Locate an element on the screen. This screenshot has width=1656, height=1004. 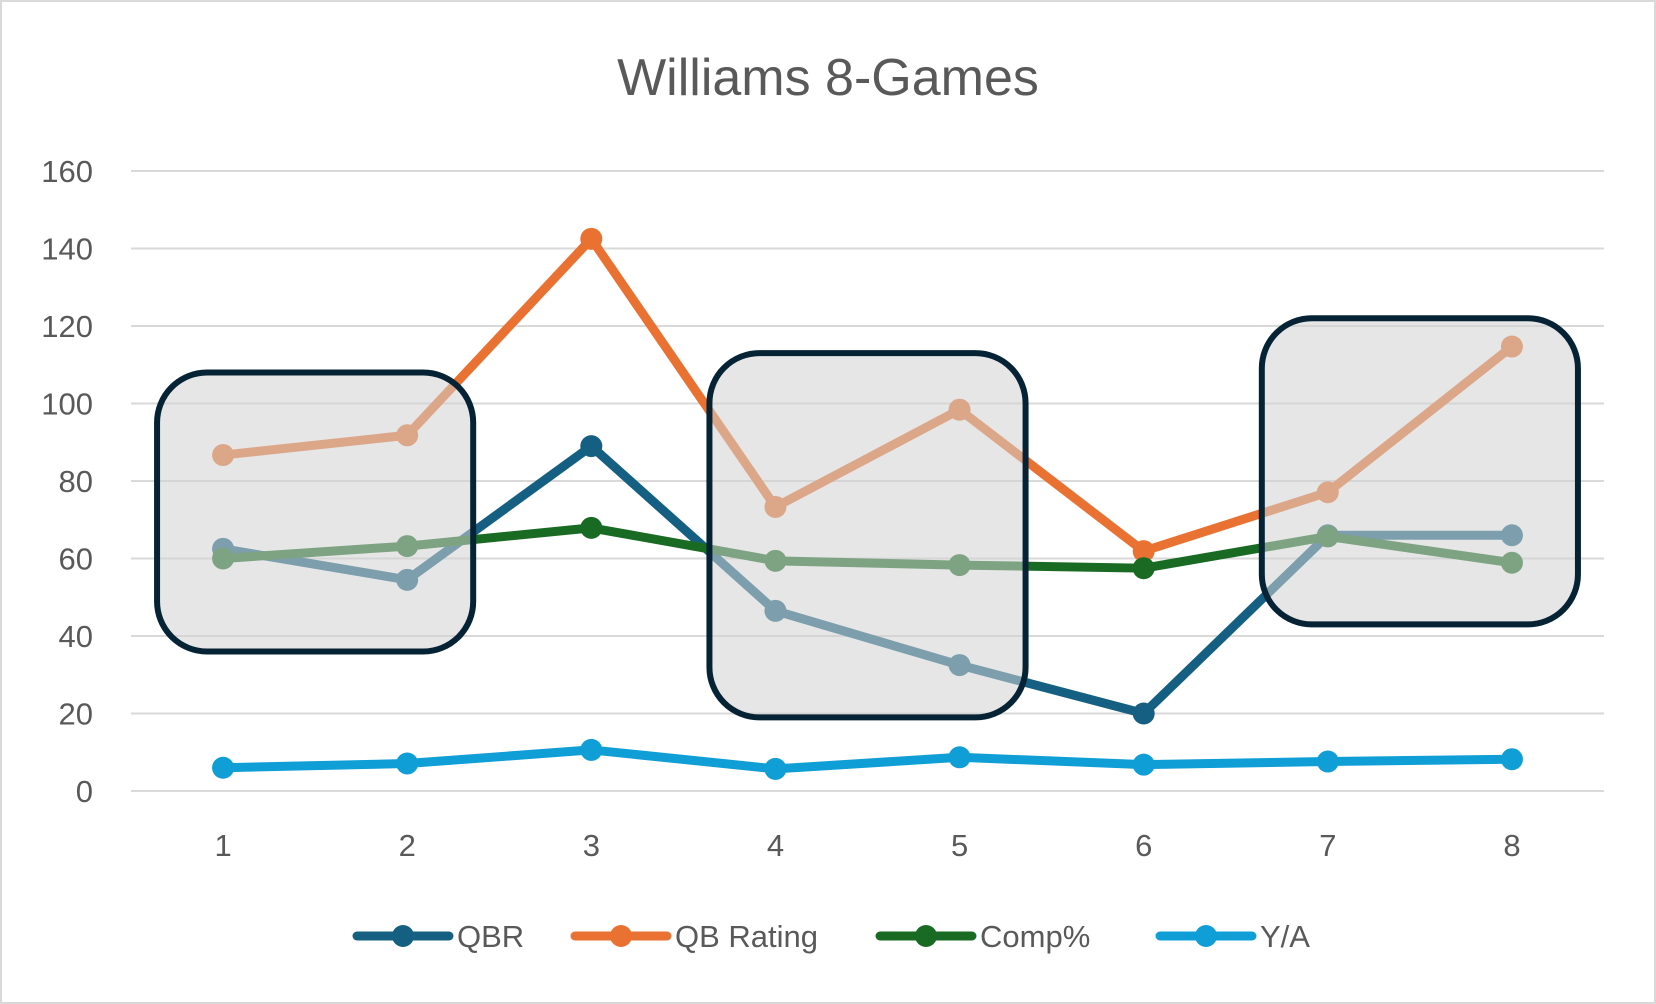
series-y-a is located at coordinates (867, 759).